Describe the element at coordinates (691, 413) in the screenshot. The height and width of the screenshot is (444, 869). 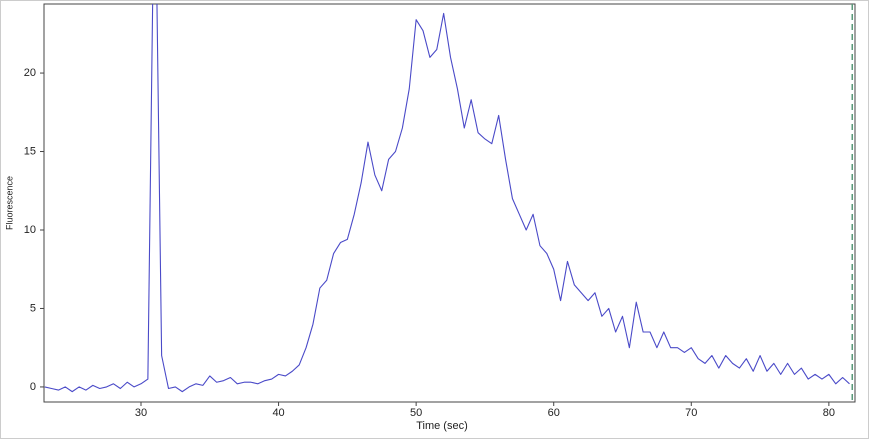
I see `x-tick-label: 70` at that location.